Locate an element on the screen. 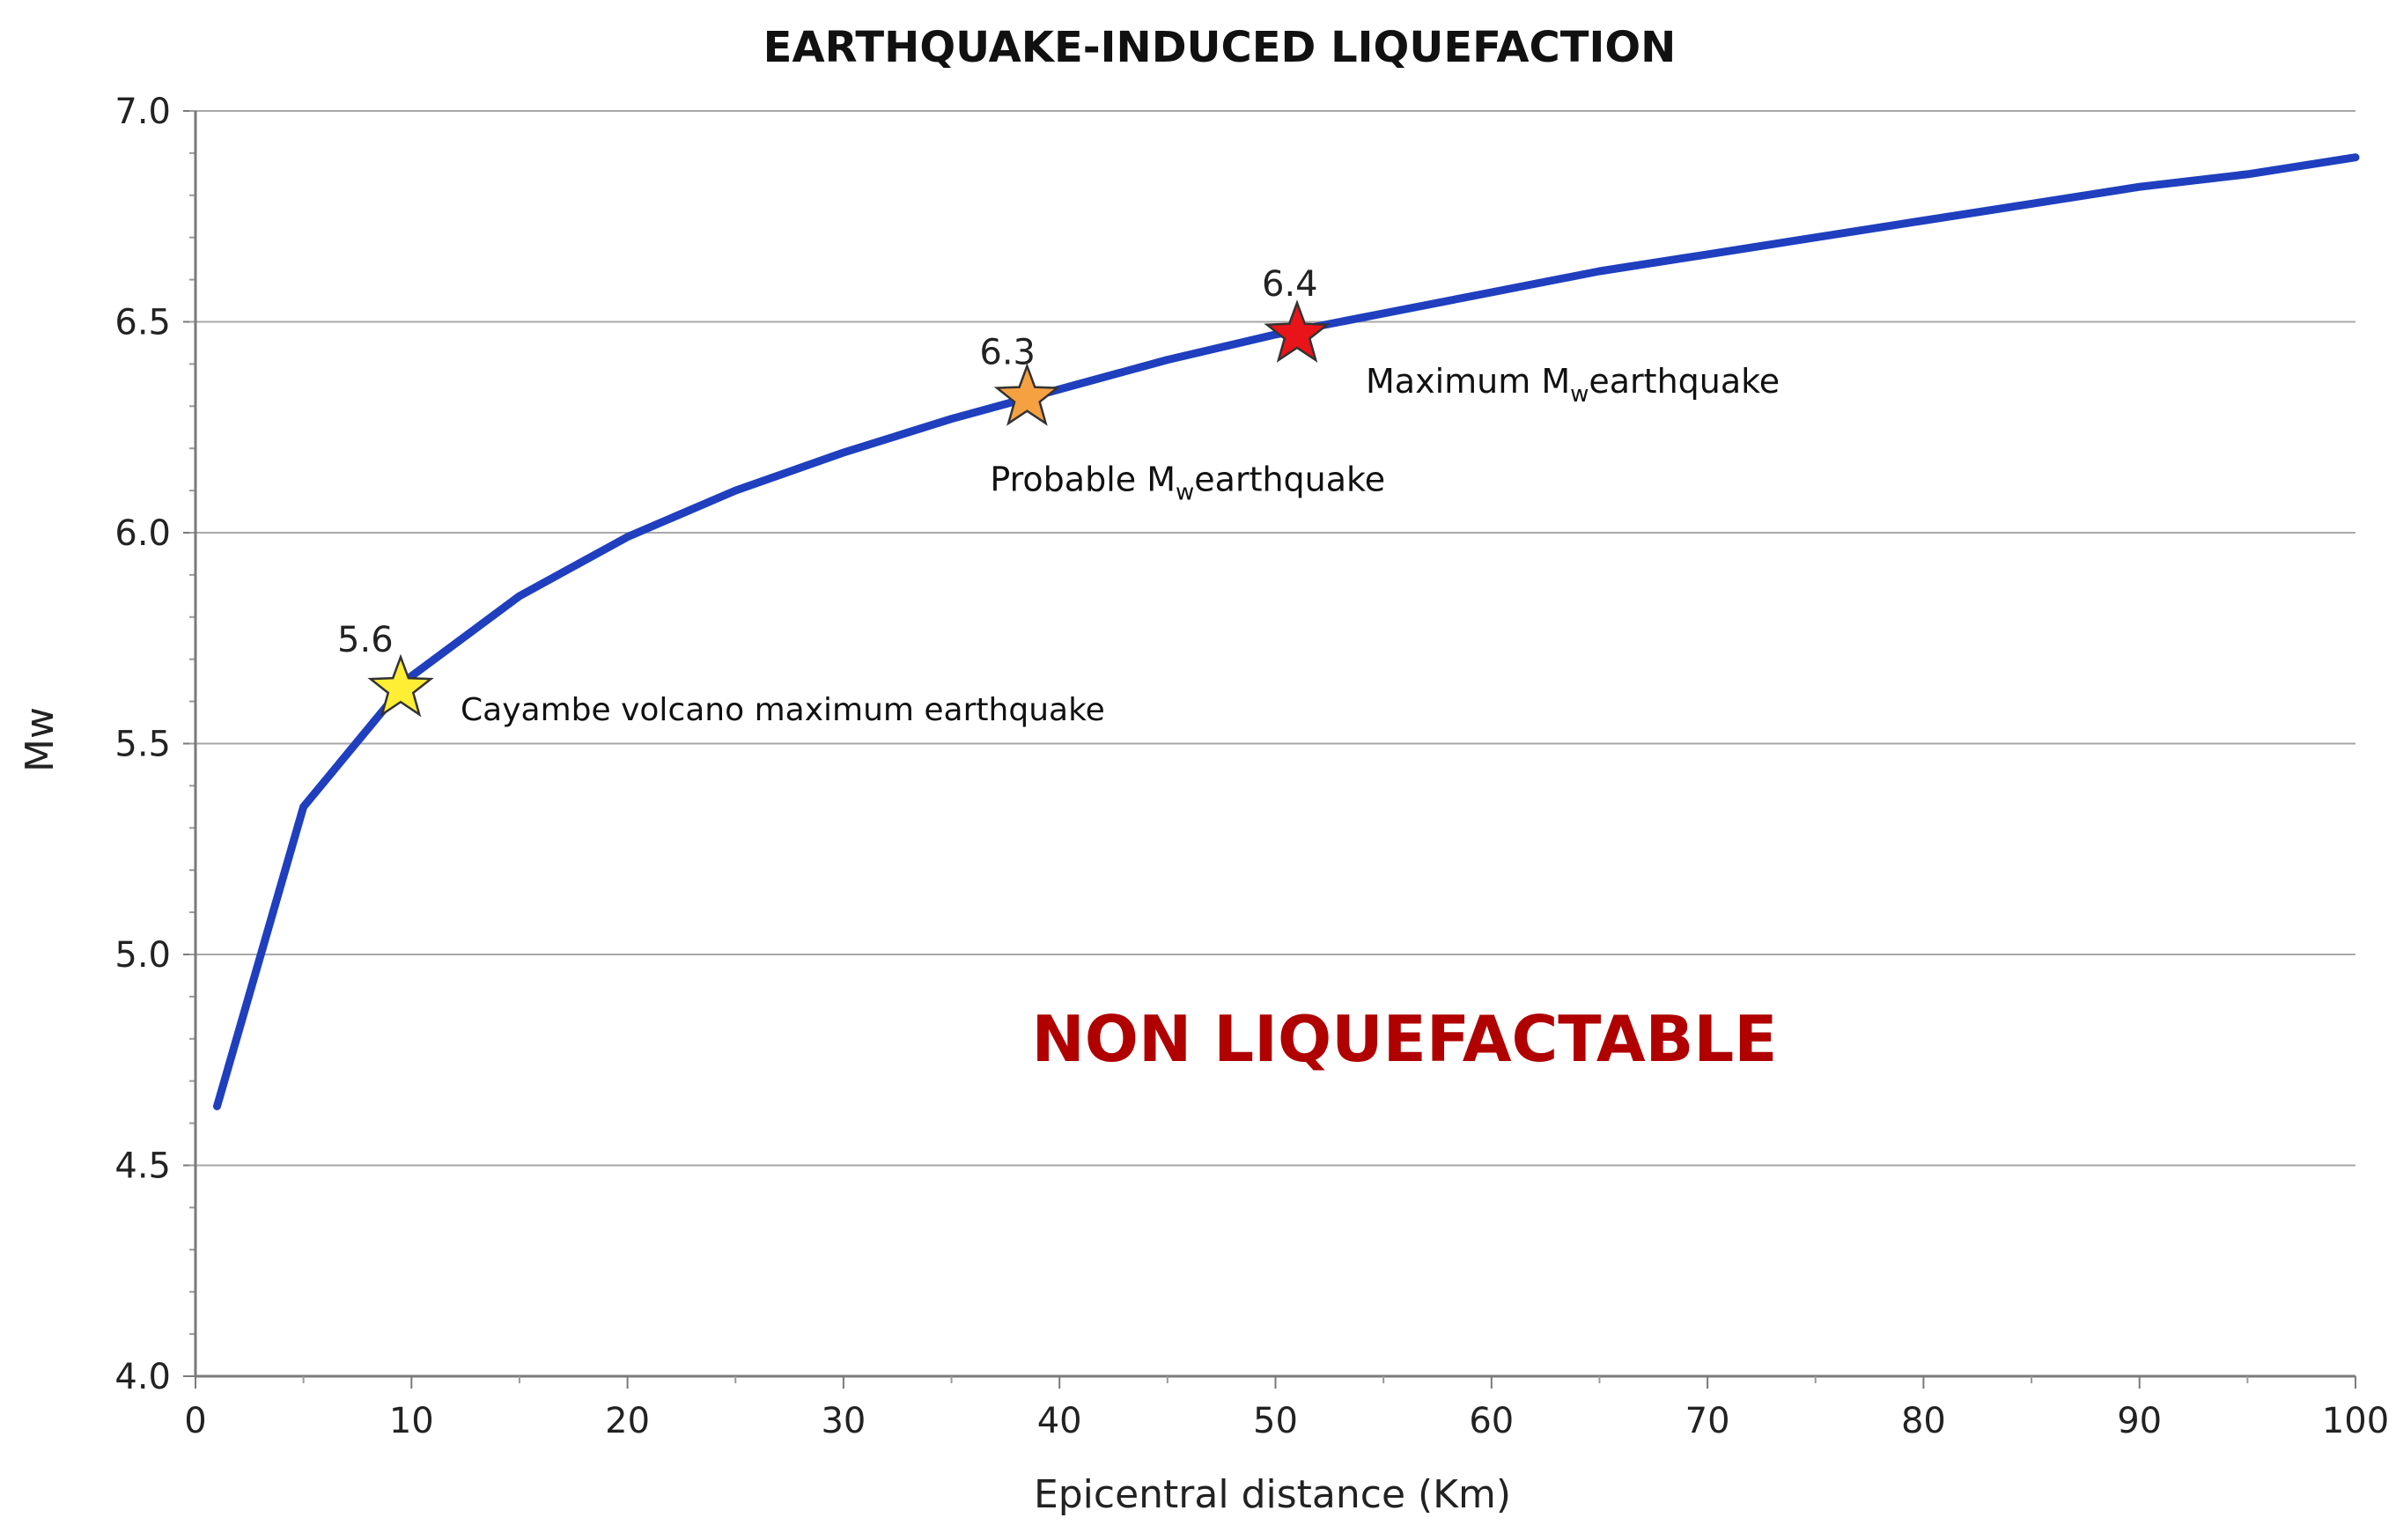 This screenshot has height=1540, width=2396. x-tick-labels: 0 10 20 30 40 50 60 70 80 90 100 is located at coordinates (1286, 1421).